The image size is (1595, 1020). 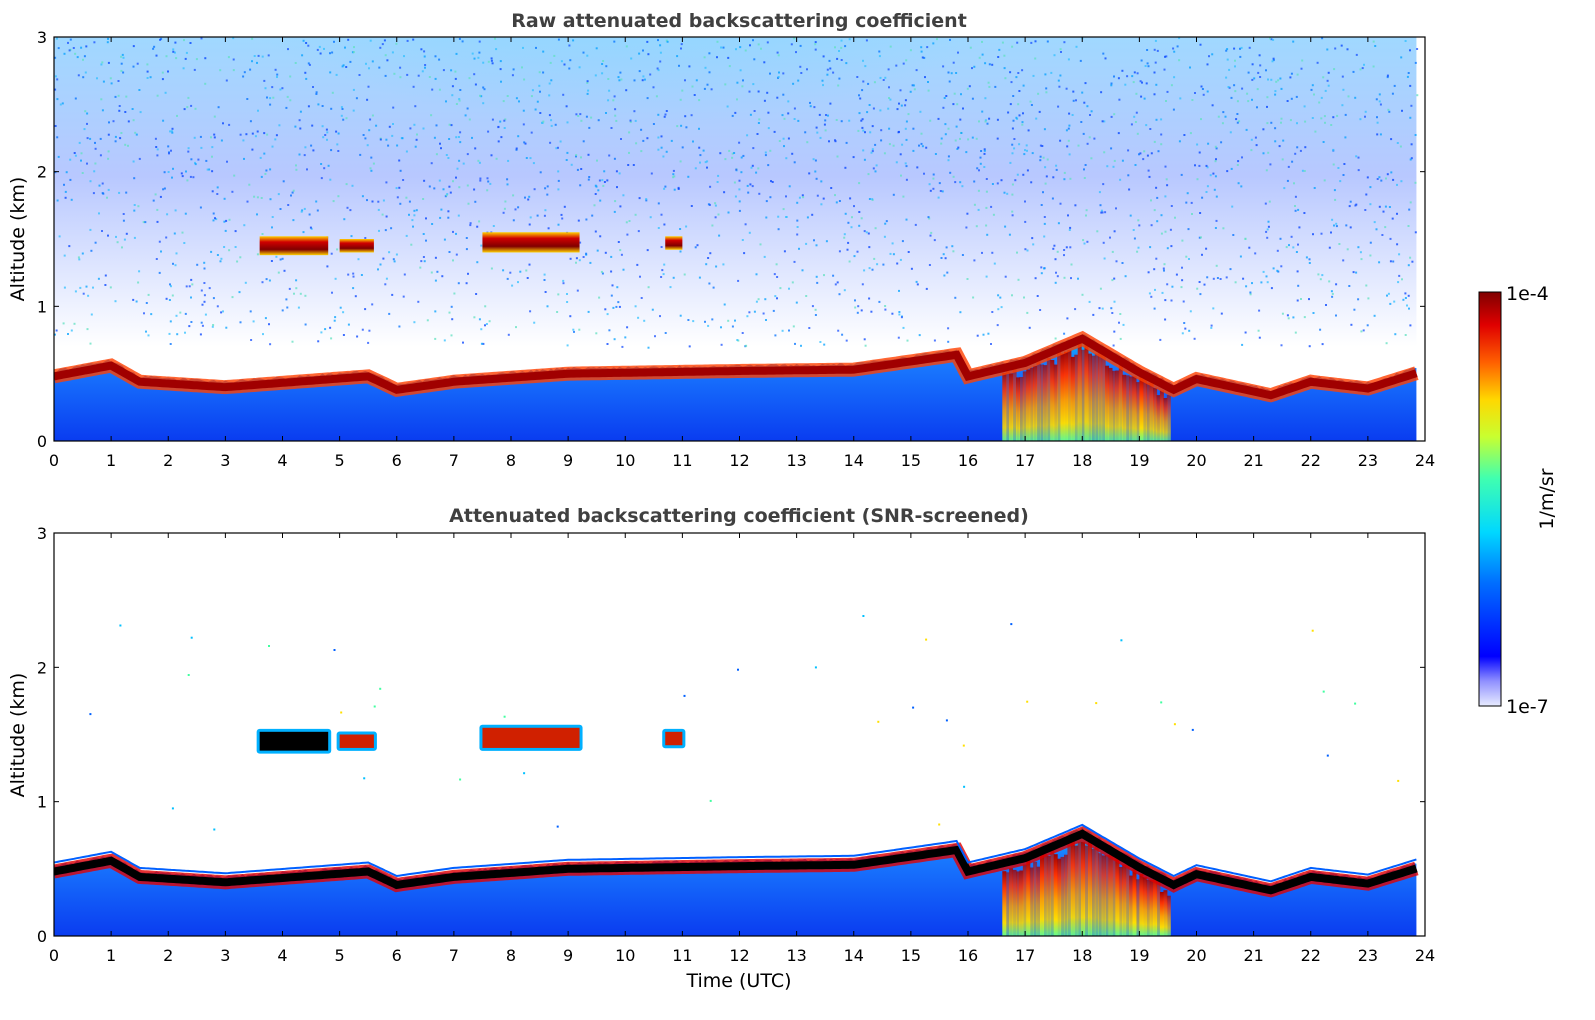 What do you see at coordinates (625, 152) in the screenshot?
I see `noise-glow` at bounding box center [625, 152].